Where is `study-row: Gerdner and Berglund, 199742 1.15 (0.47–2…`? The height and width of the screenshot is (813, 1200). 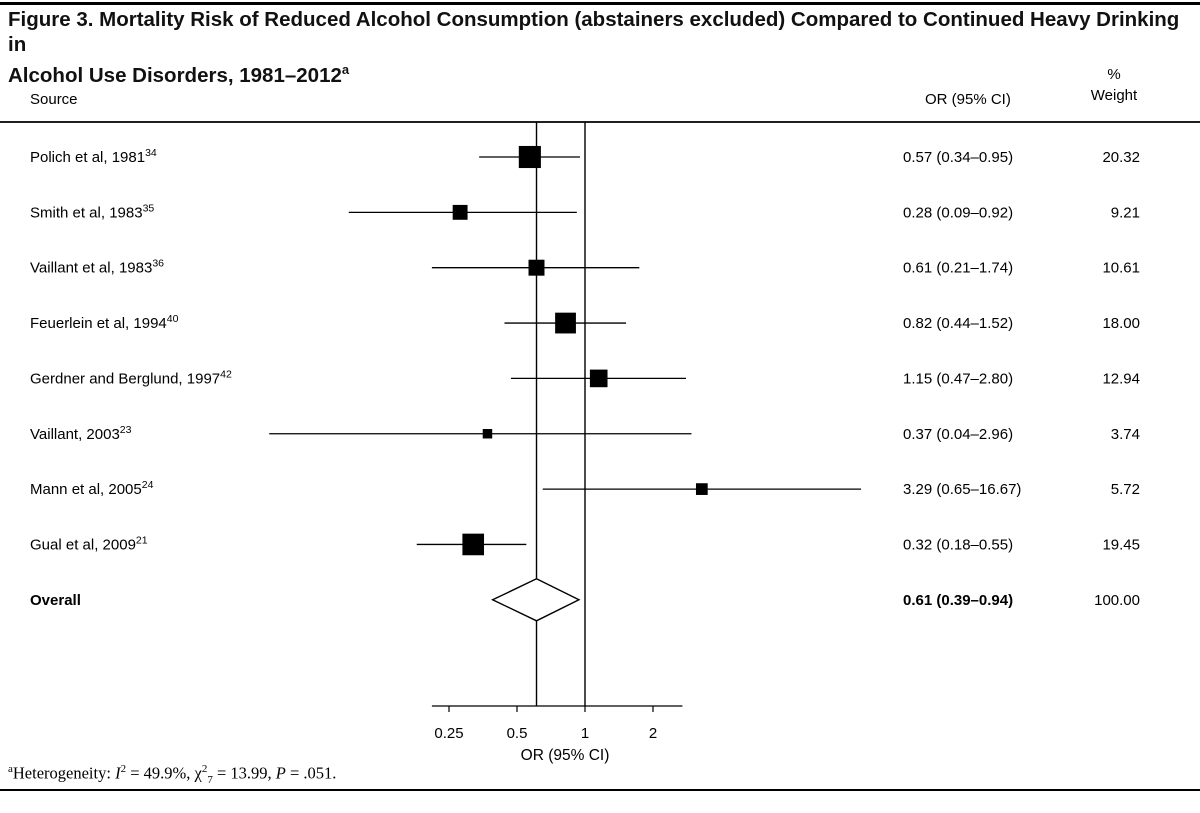
study-row: Gerdner and Berglund, 199742 1.15 (0.47–2… is located at coordinates (585, 377).